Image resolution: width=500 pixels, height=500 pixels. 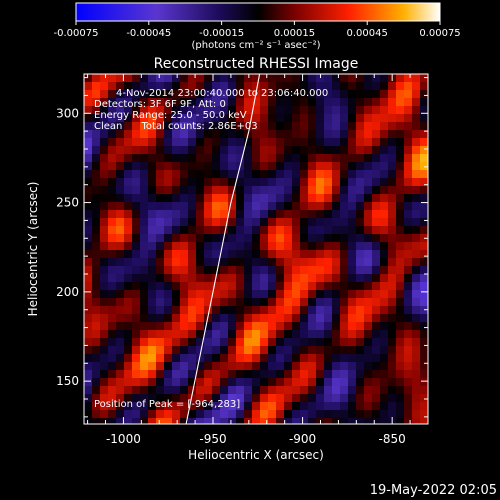 I want to click on footer-timestamp: 19-May-2022 02:05, so click(x=433, y=490).